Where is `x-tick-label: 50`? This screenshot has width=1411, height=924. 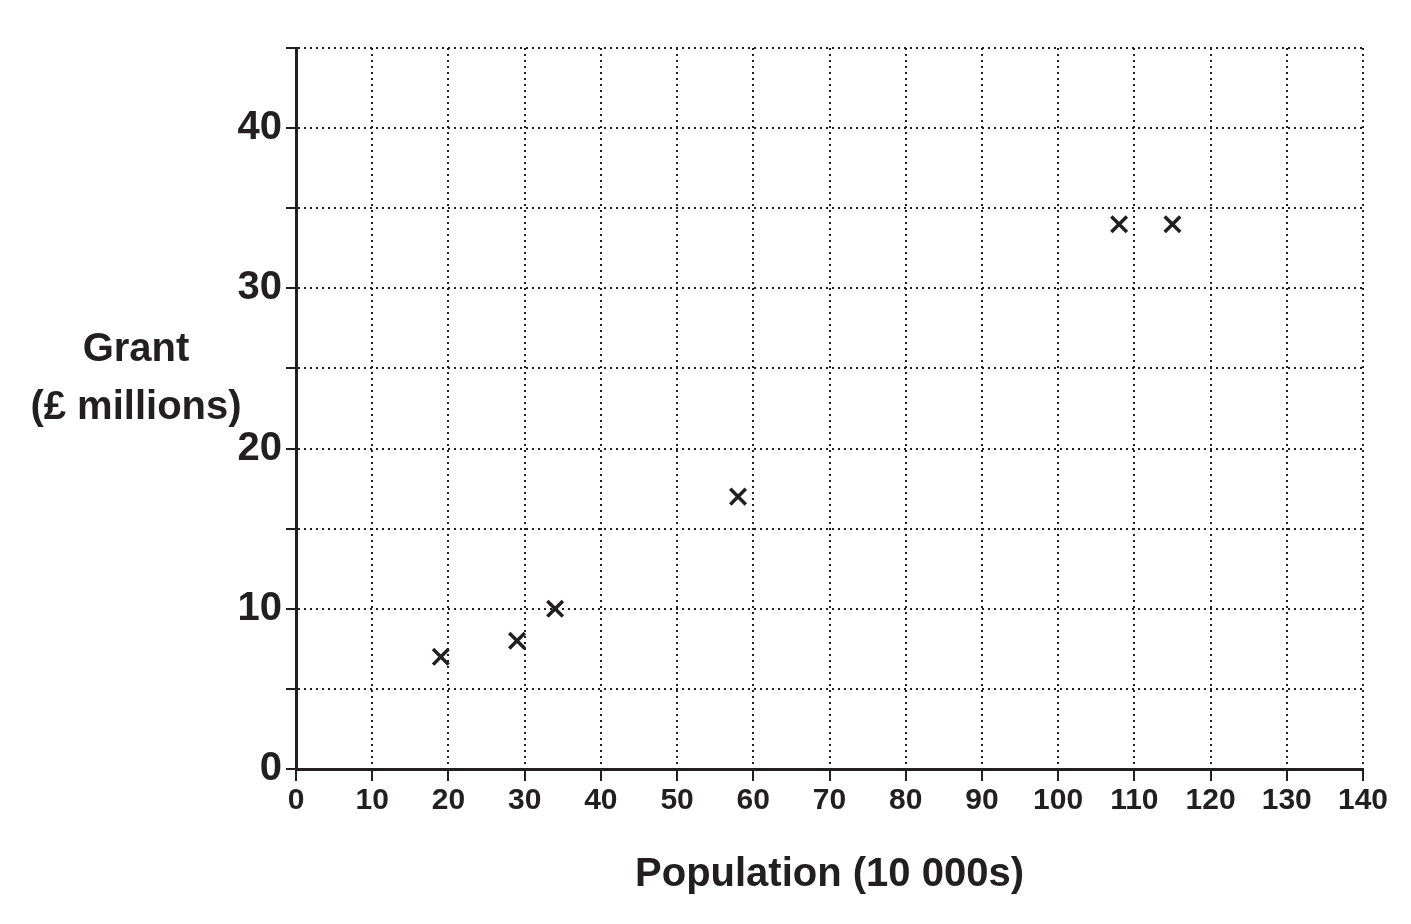
x-tick-label: 50 is located at coordinates (677, 799).